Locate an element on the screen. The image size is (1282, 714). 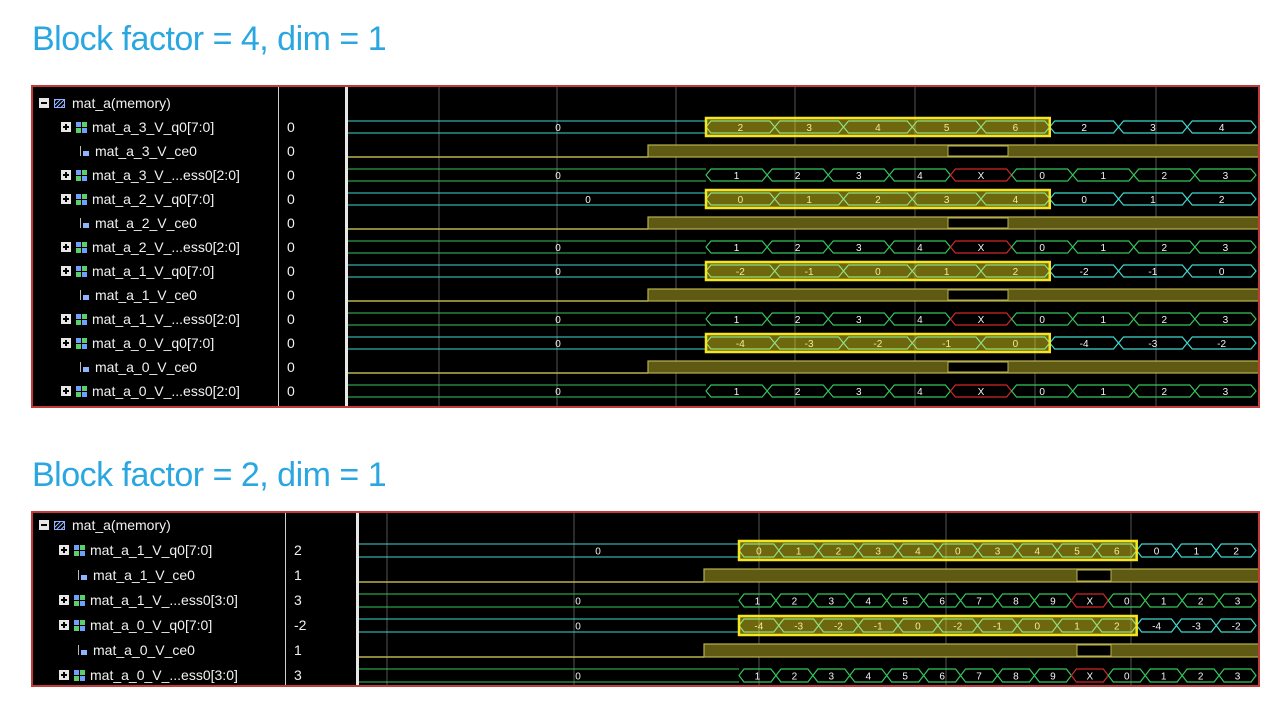
signal-row: mat_a_3_V_ce0 is located at coordinates (138, 151).